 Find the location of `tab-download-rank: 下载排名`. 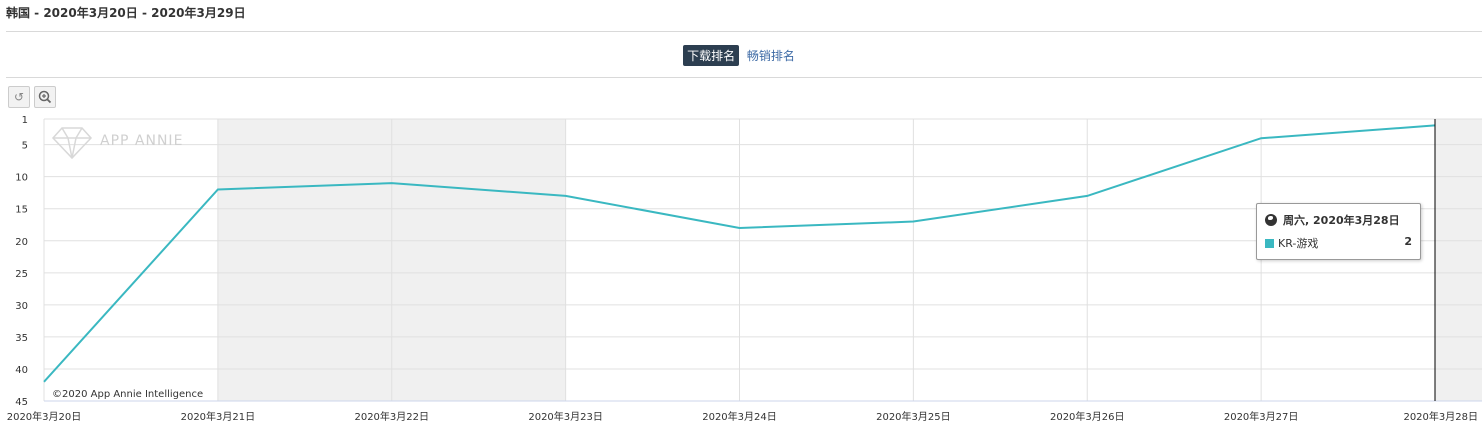

tab-download-rank: 下载排名 is located at coordinates (711, 55).